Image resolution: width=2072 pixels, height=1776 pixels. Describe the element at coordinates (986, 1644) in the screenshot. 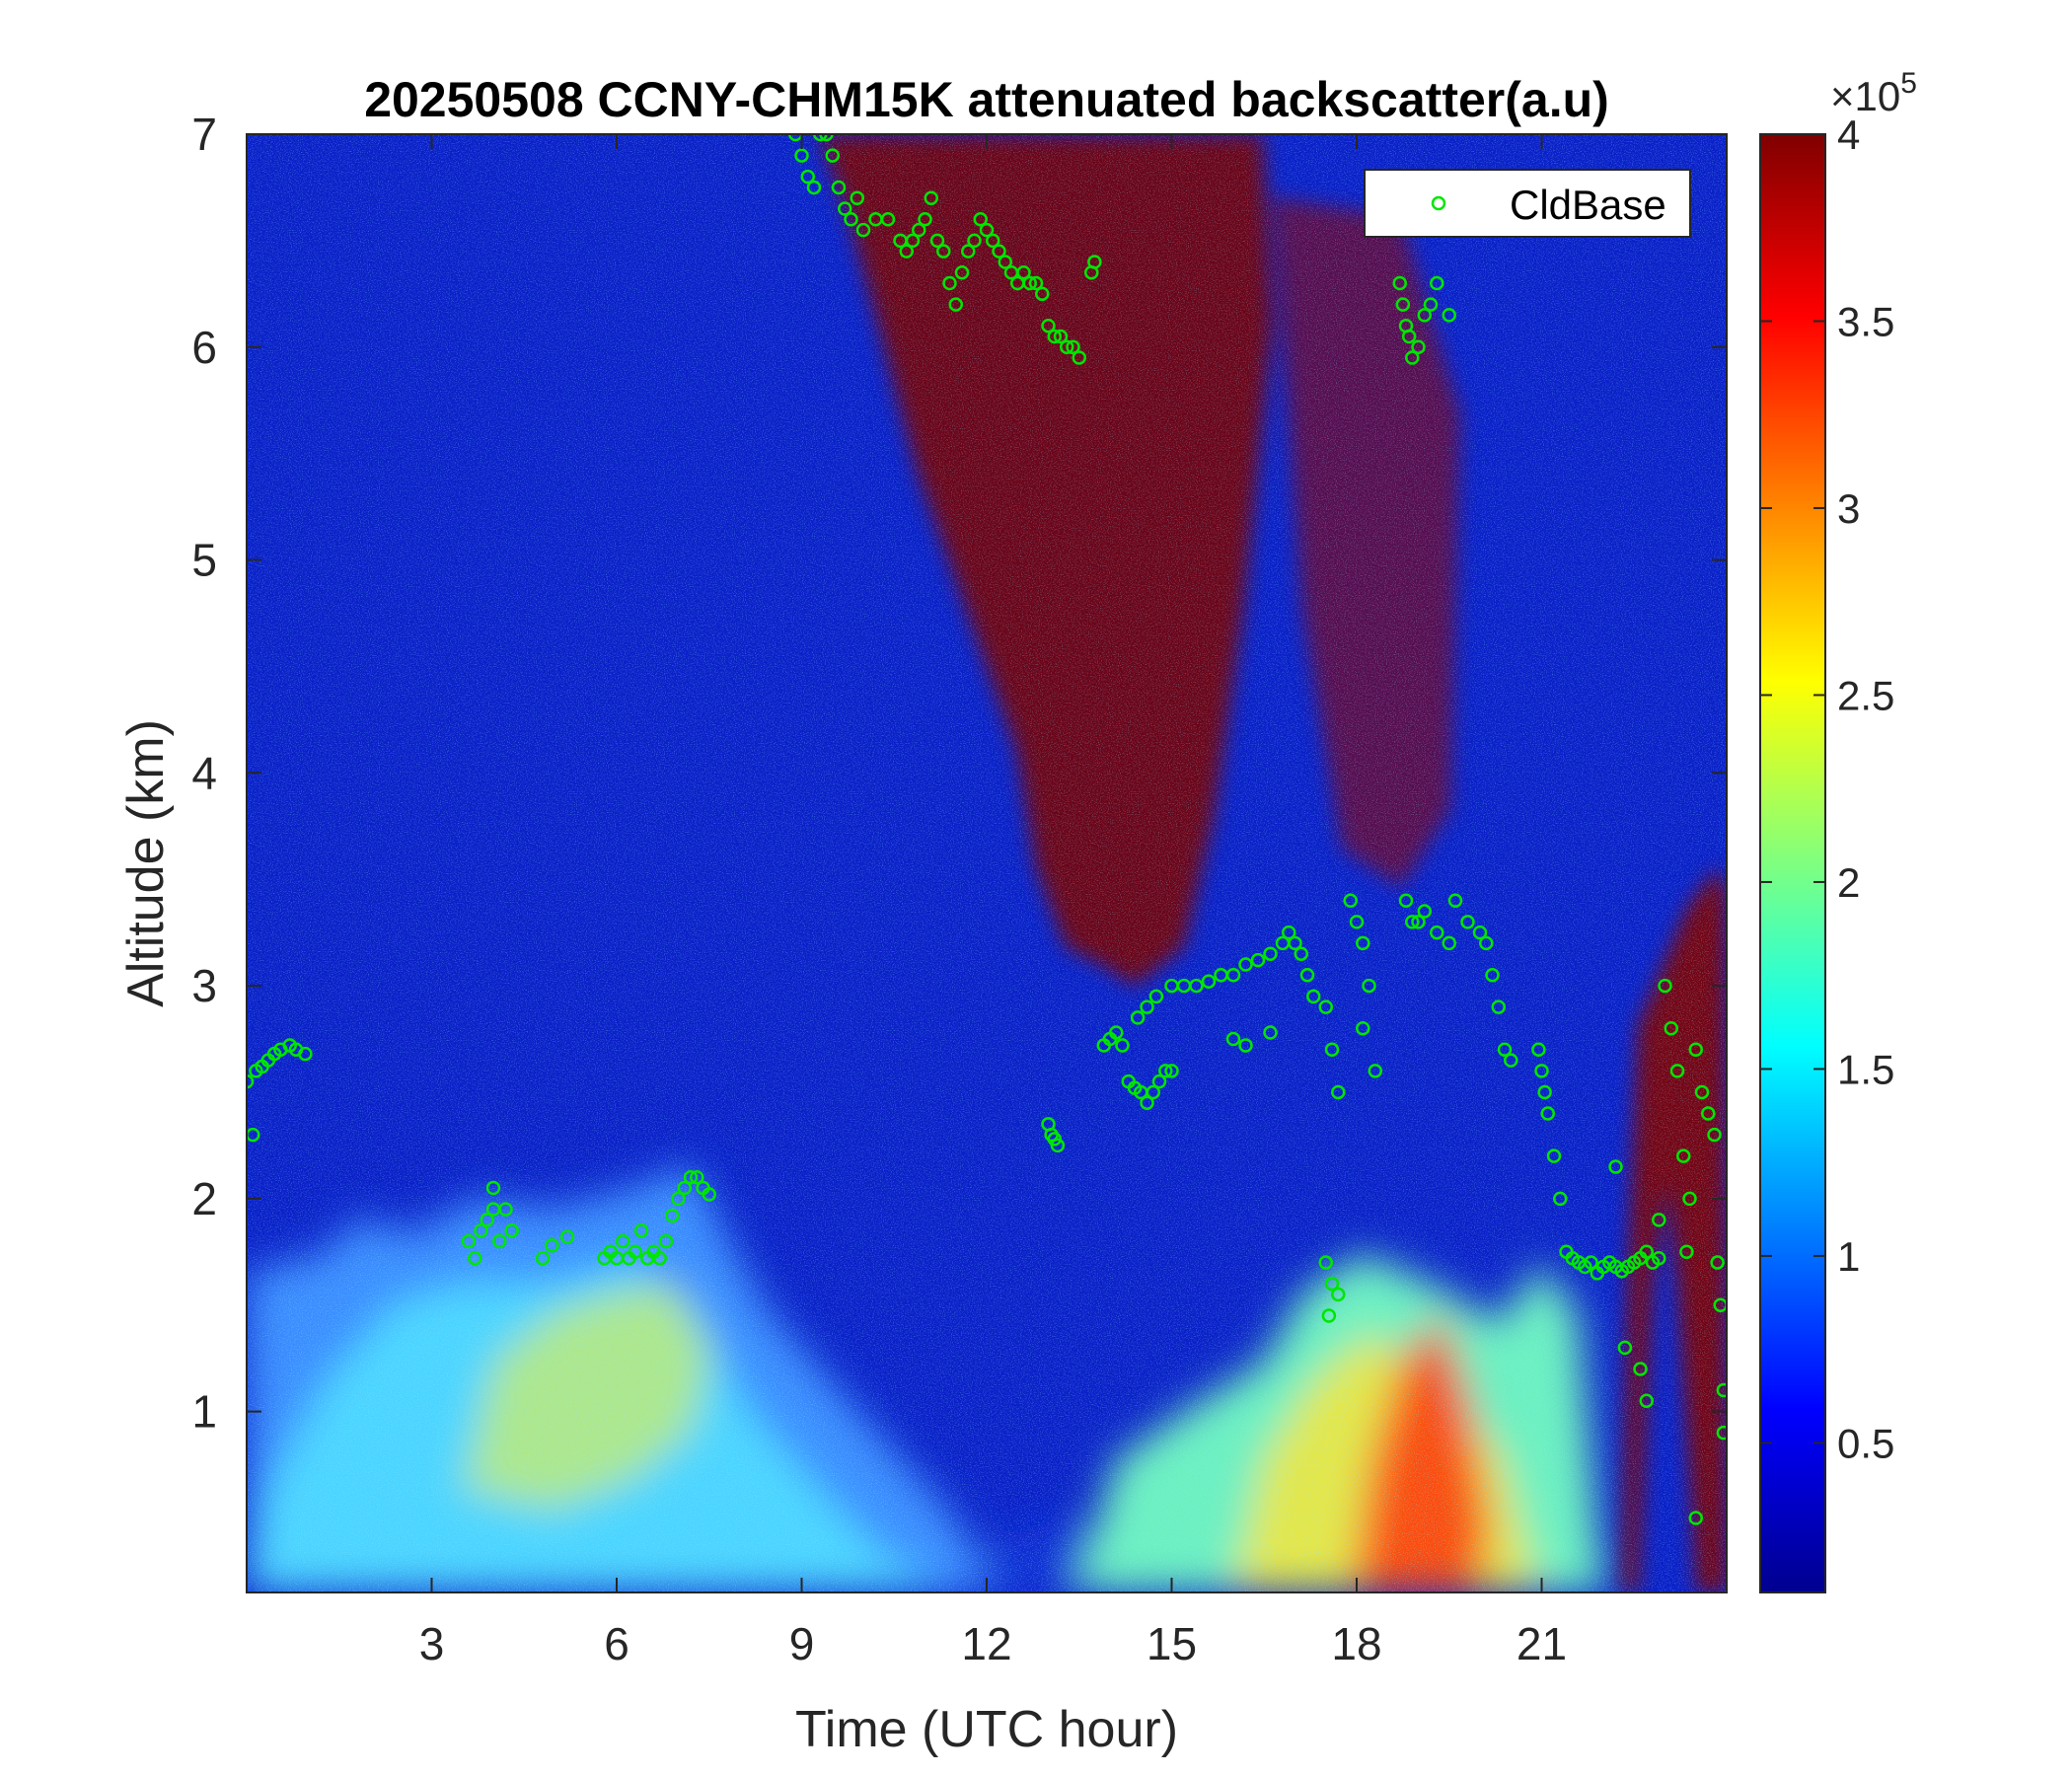

I see `x-tick-label-3: 12` at that location.